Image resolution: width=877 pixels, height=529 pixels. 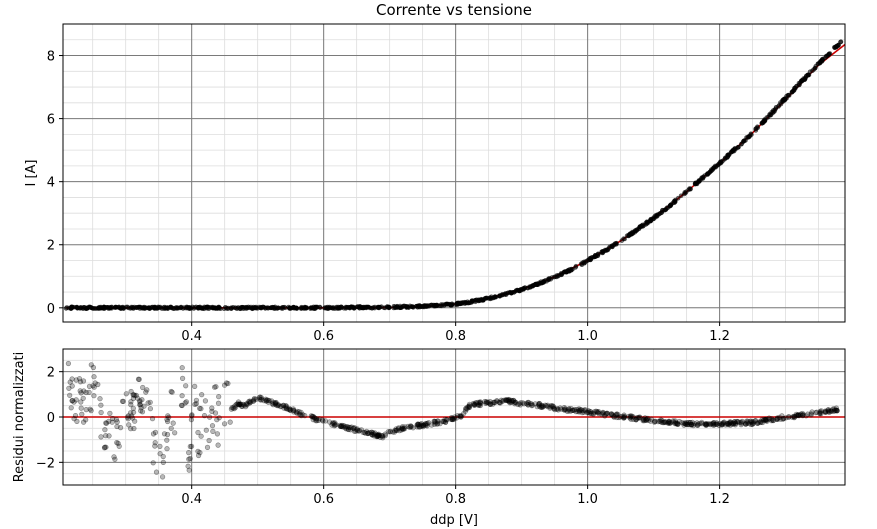 What do you see at coordinates (19, 417) in the screenshot?
I see `y-axis-label-residuals: Residui normalizzati` at bounding box center [19, 417].